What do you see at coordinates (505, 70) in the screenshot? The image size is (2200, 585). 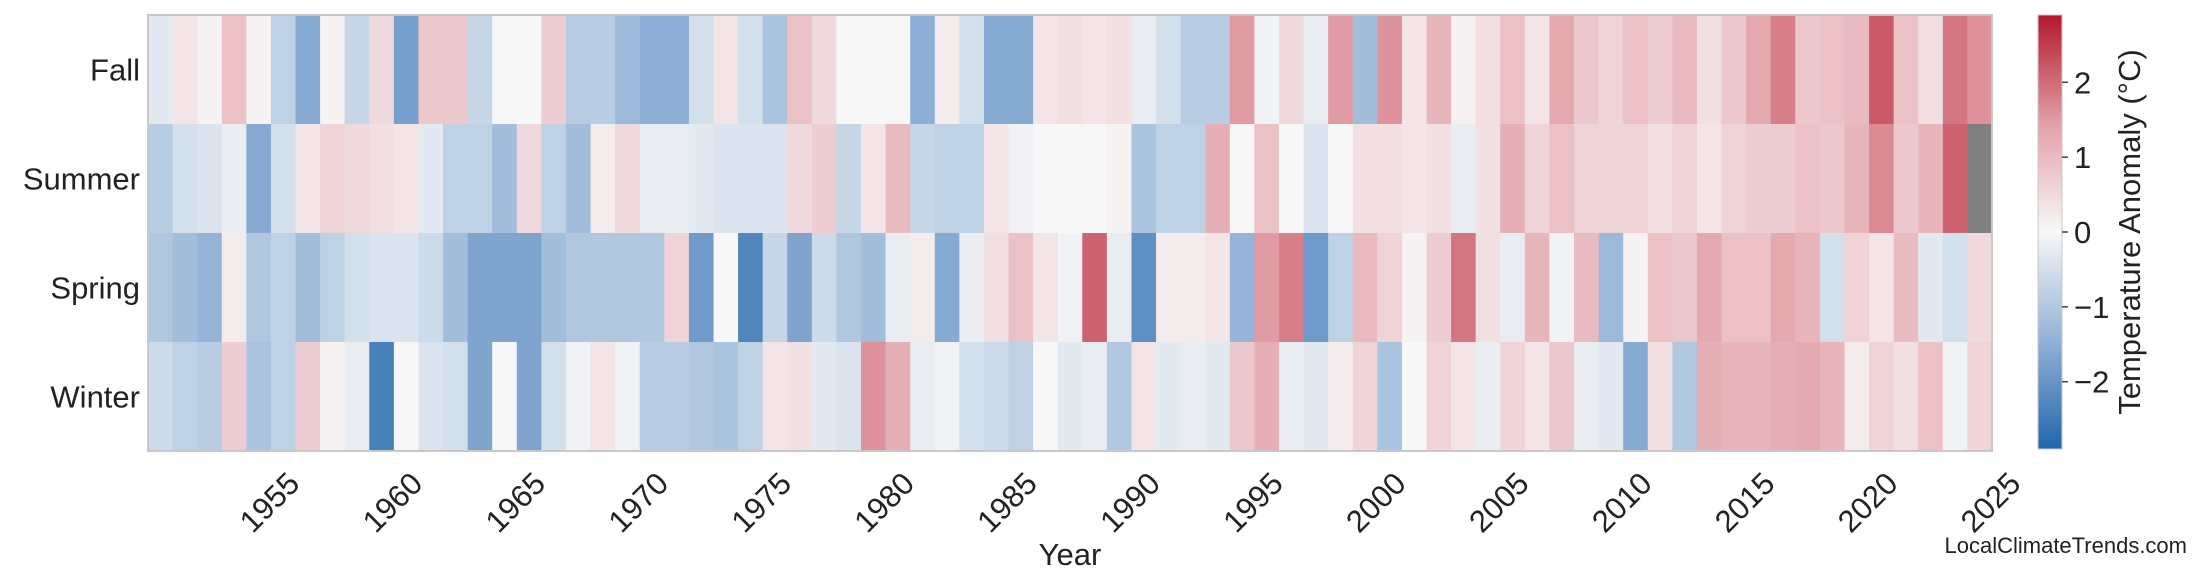 I see `heatmap-cell-fall-1964` at bounding box center [505, 70].